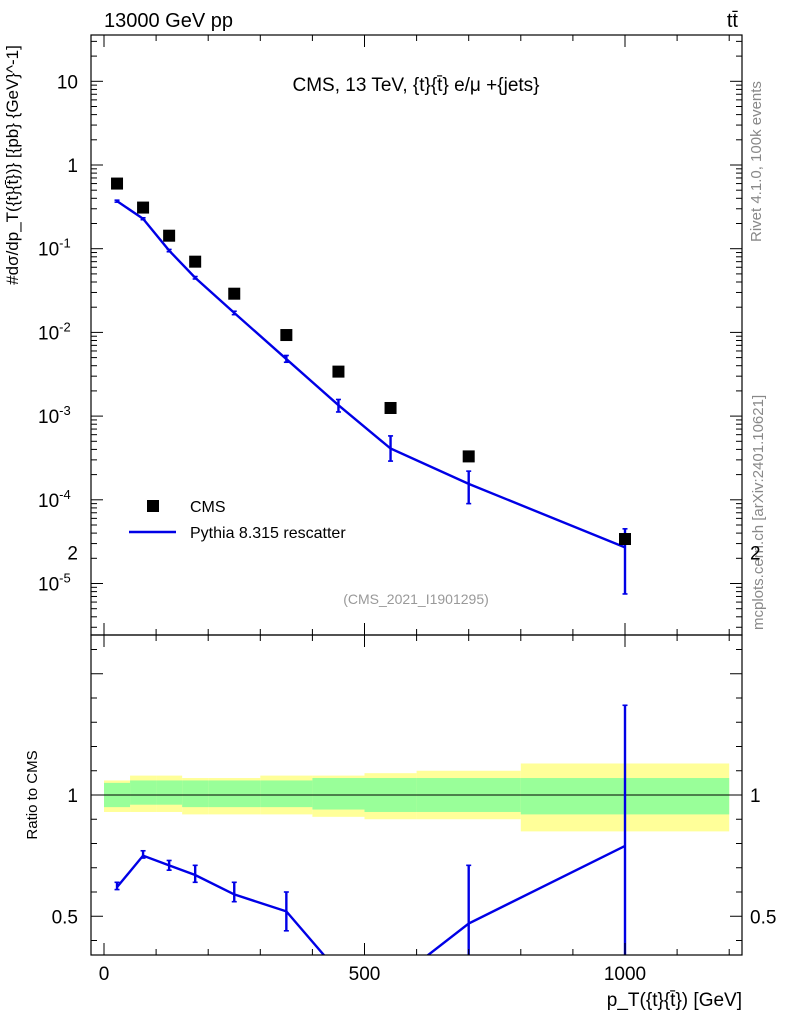 This screenshot has height=1024, width=786. What do you see at coordinates (153, 506) in the screenshot?
I see `legend-marker-cms` at bounding box center [153, 506].